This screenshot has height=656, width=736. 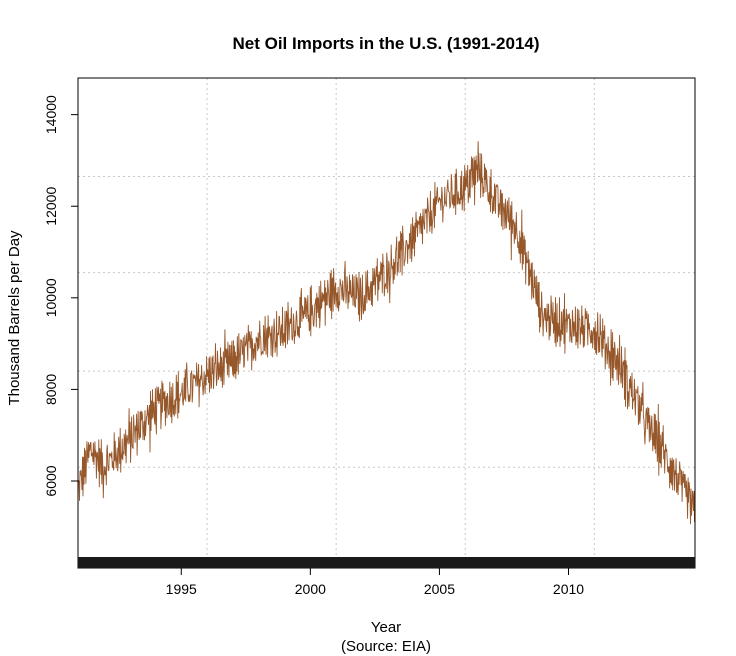 I want to click on y-tick-label-8000: 8000, so click(x=51, y=389).